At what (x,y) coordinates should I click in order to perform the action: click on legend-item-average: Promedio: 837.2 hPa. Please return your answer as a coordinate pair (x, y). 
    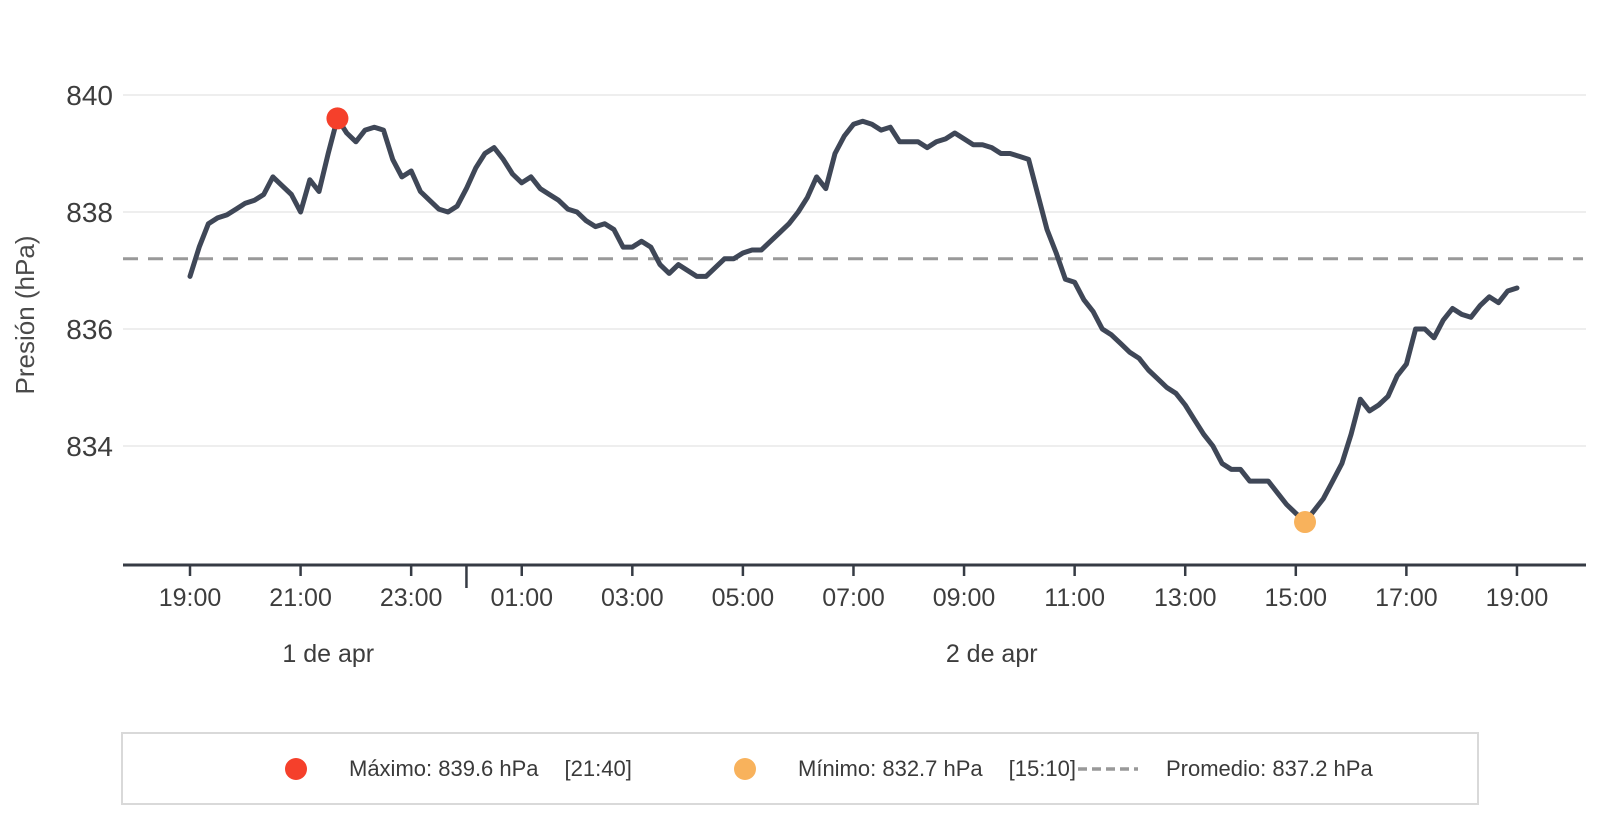
    Looking at the image, I should click on (1224, 768).